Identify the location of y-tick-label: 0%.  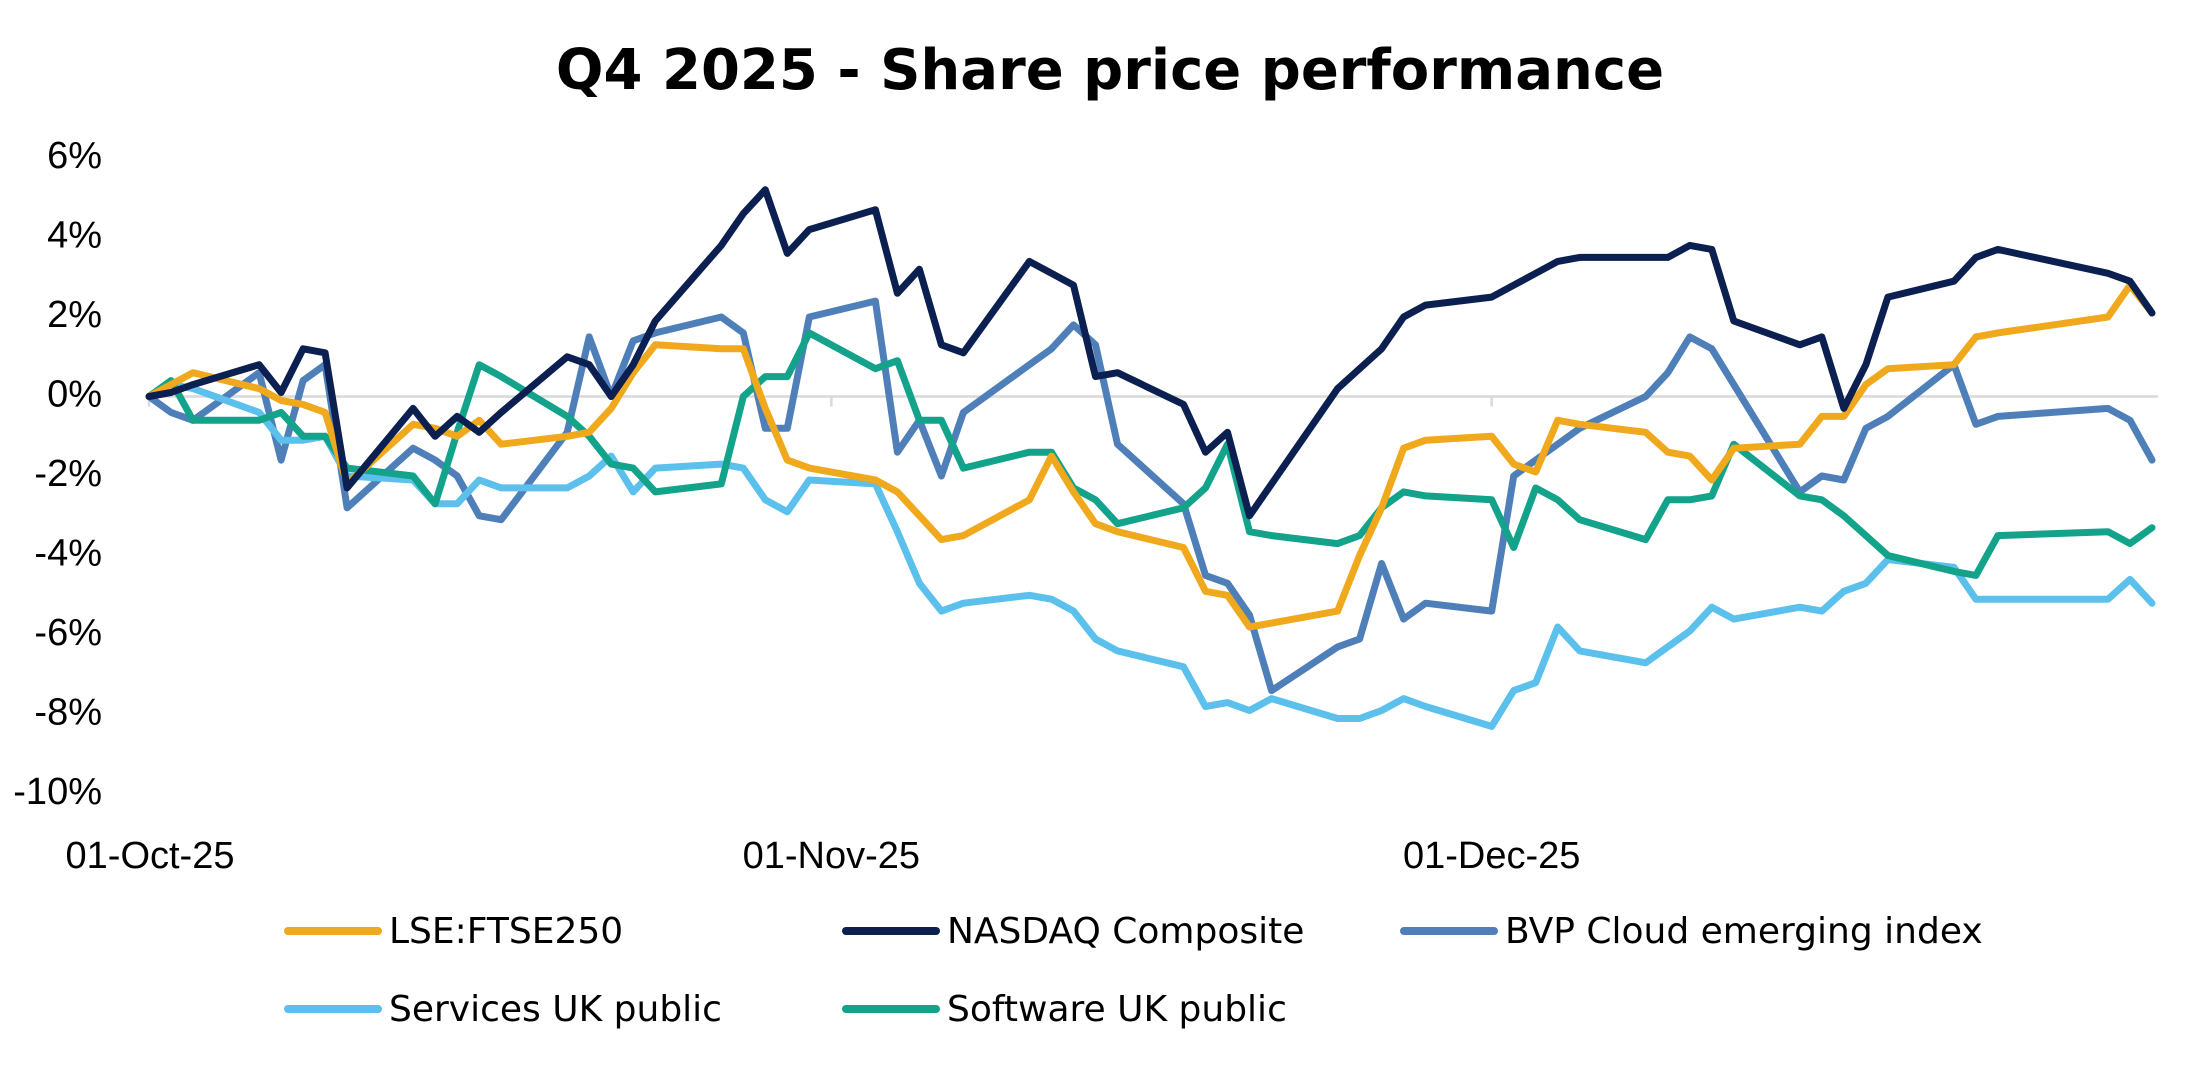
(74, 395).